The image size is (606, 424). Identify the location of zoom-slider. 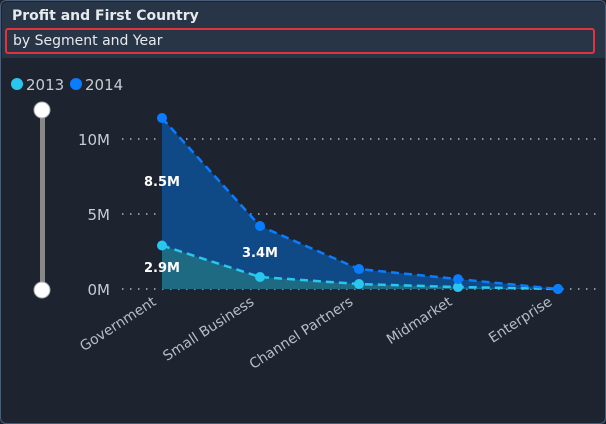
(42, 200).